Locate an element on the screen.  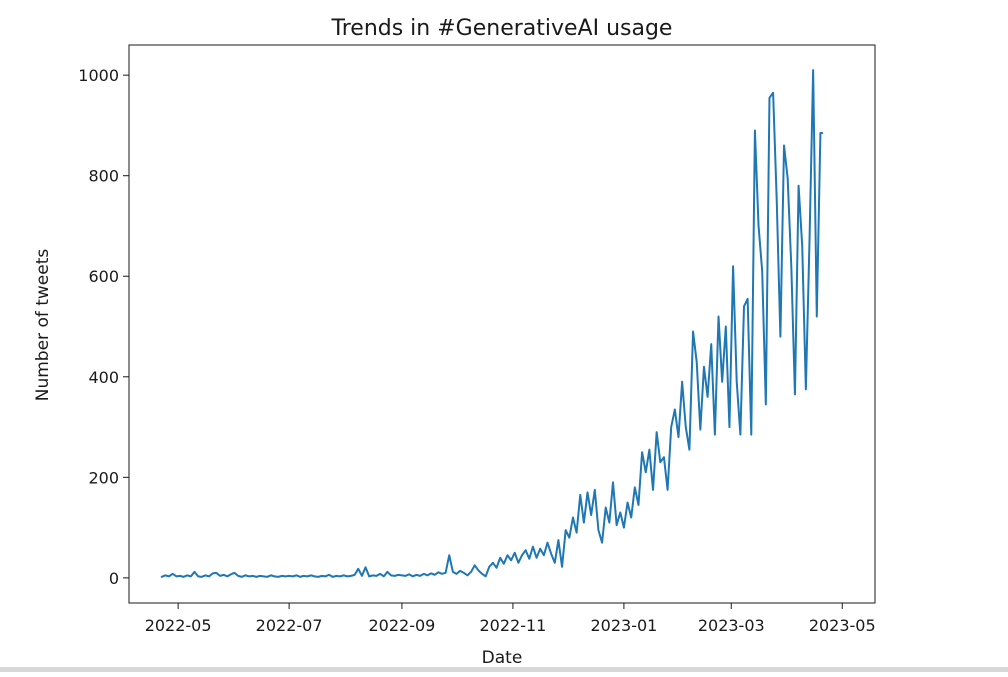
y-tick-label: 400 is located at coordinates (103, 377).